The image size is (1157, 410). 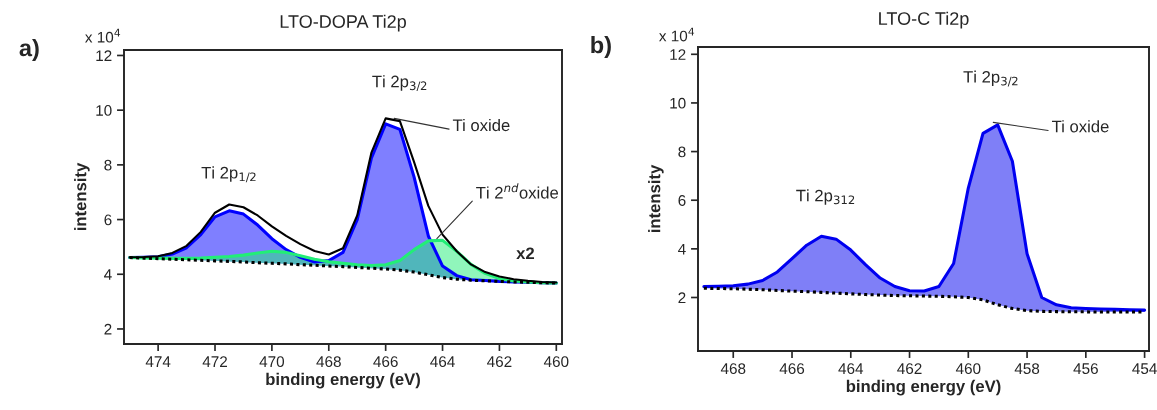 What do you see at coordinates (343, 23) in the screenshot?
I see `chart-title: LTO-DOPA Ti2p` at bounding box center [343, 23].